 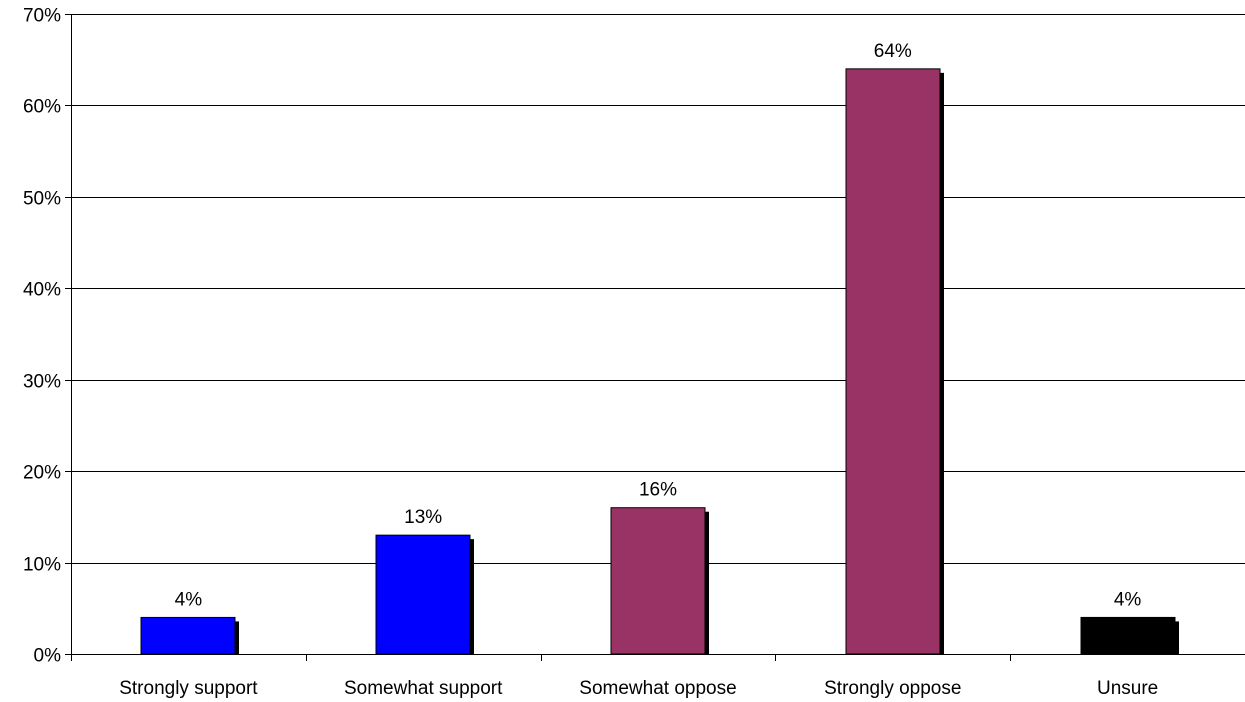 I want to click on y-tick-label: 50%, so click(x=42, y=199).